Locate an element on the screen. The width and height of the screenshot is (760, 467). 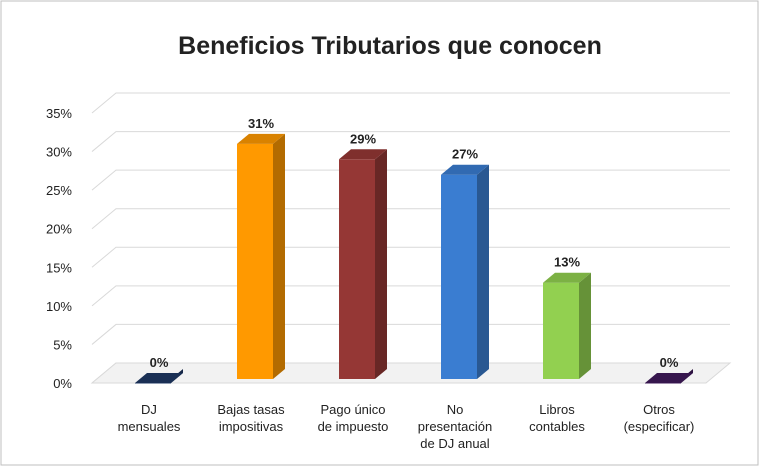
y-tick-label: 10% is located at coordinates (59, 306).